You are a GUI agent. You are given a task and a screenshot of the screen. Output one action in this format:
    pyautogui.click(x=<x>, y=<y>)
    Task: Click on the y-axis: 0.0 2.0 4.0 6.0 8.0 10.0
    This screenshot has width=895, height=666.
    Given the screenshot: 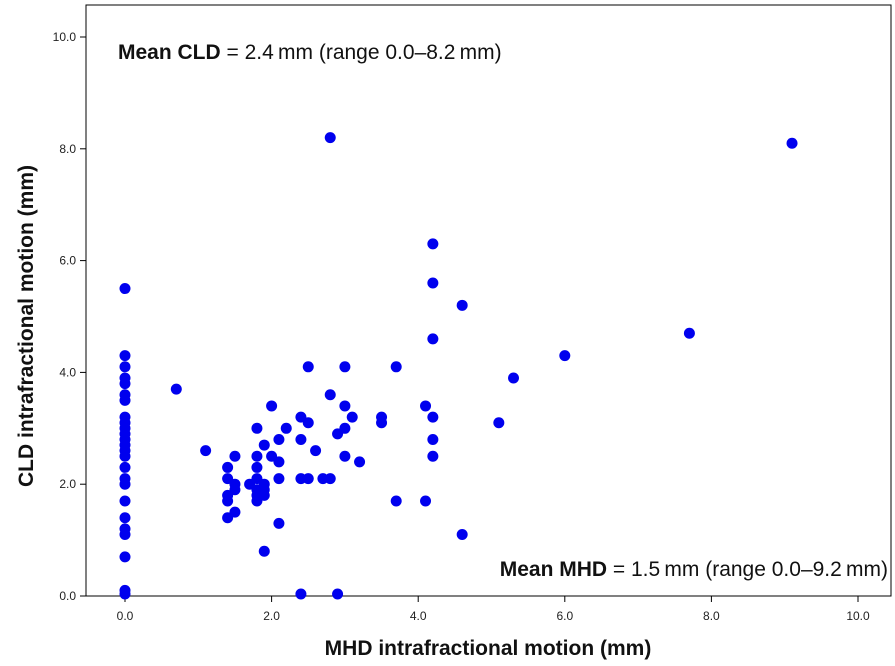 What is the action you would take?
    pyautogui.click(x=69, y=316)
    